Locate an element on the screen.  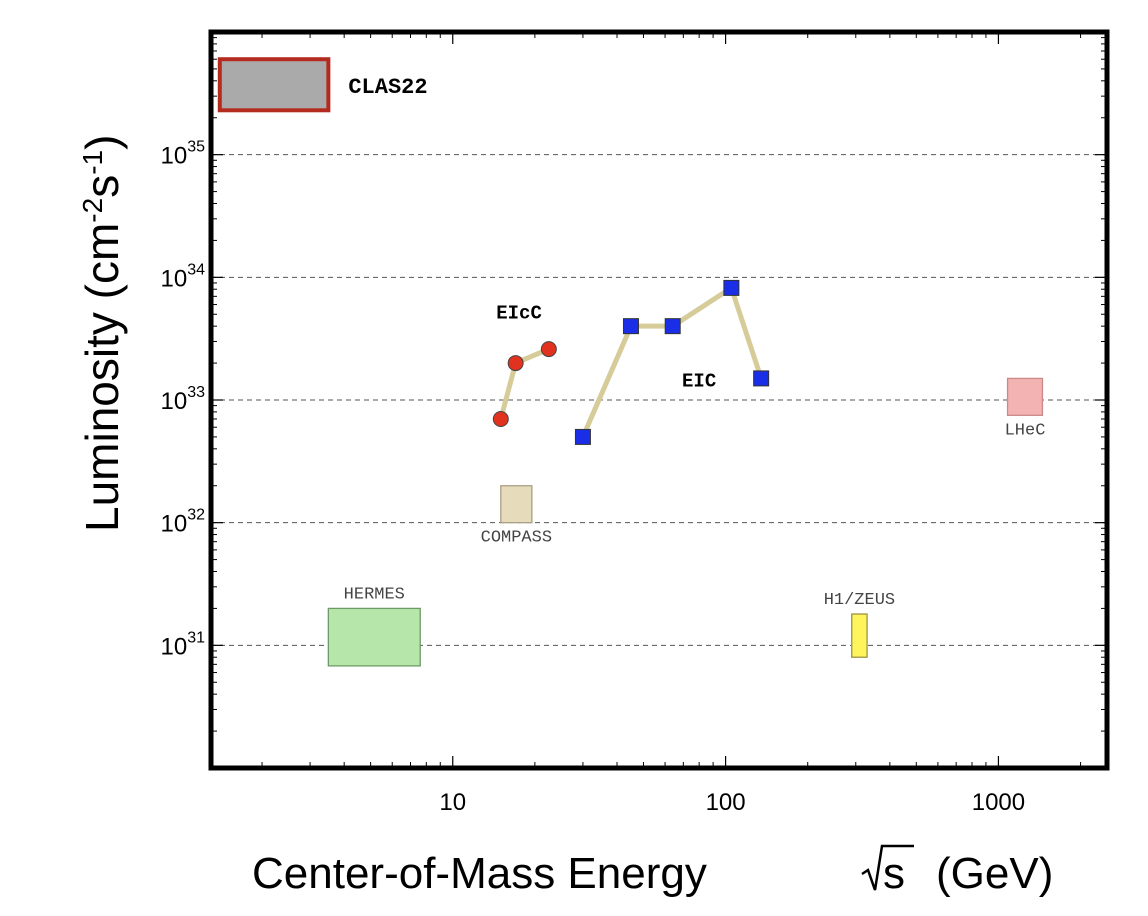
y-tick-label: 1034 is located at coordinates (183, 276).